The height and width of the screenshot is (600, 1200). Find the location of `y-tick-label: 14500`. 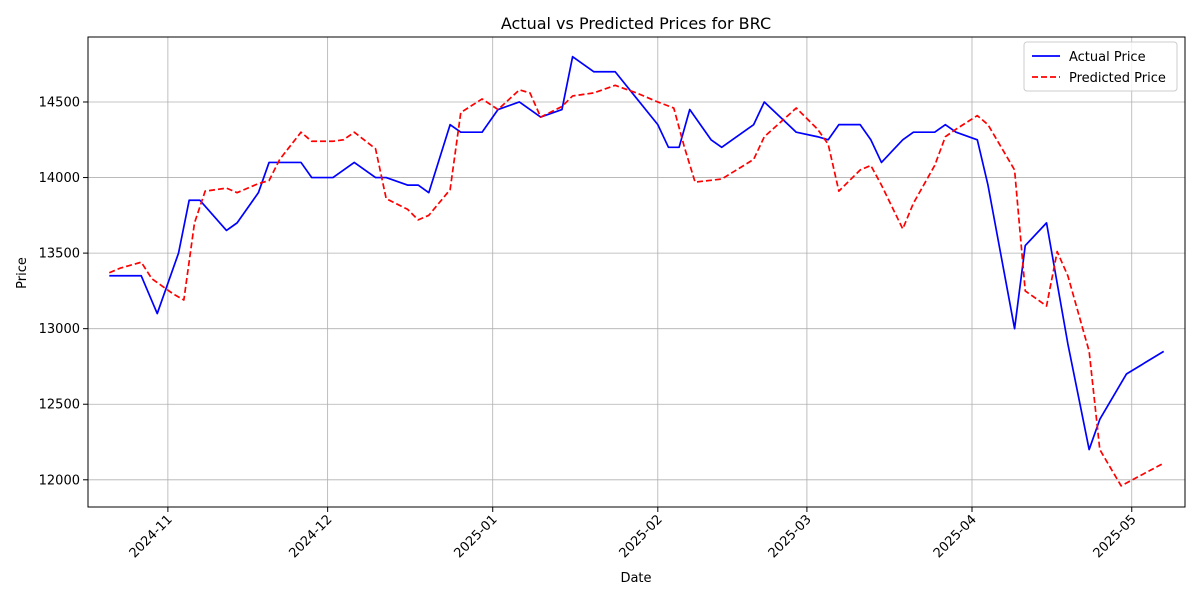

y-tick-label: 14500 is located at coordinates (59, 102).